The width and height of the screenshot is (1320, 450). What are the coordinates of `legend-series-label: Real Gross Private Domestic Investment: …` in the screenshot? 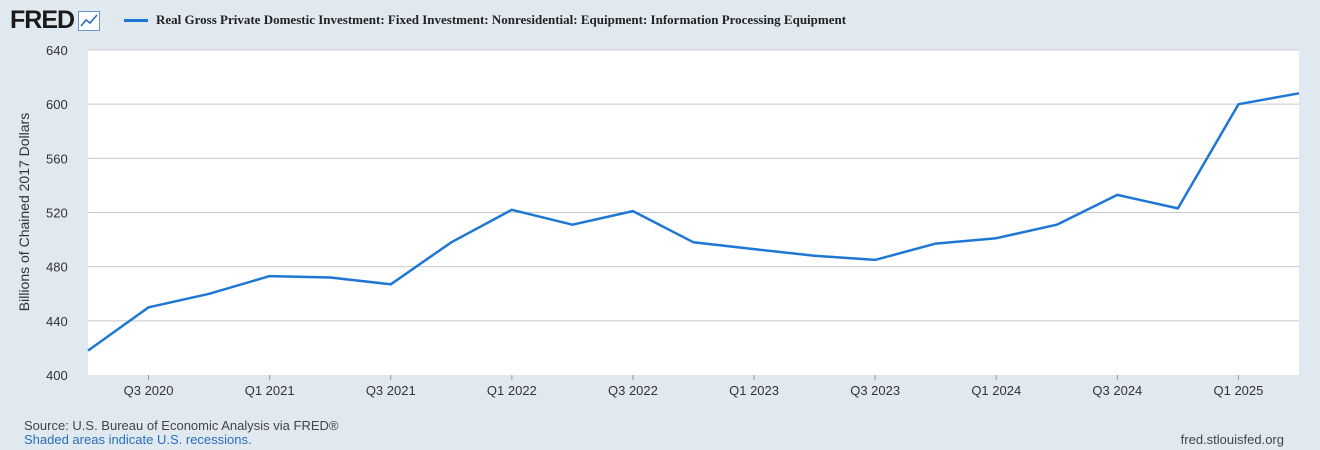 It's located at (501, 19).